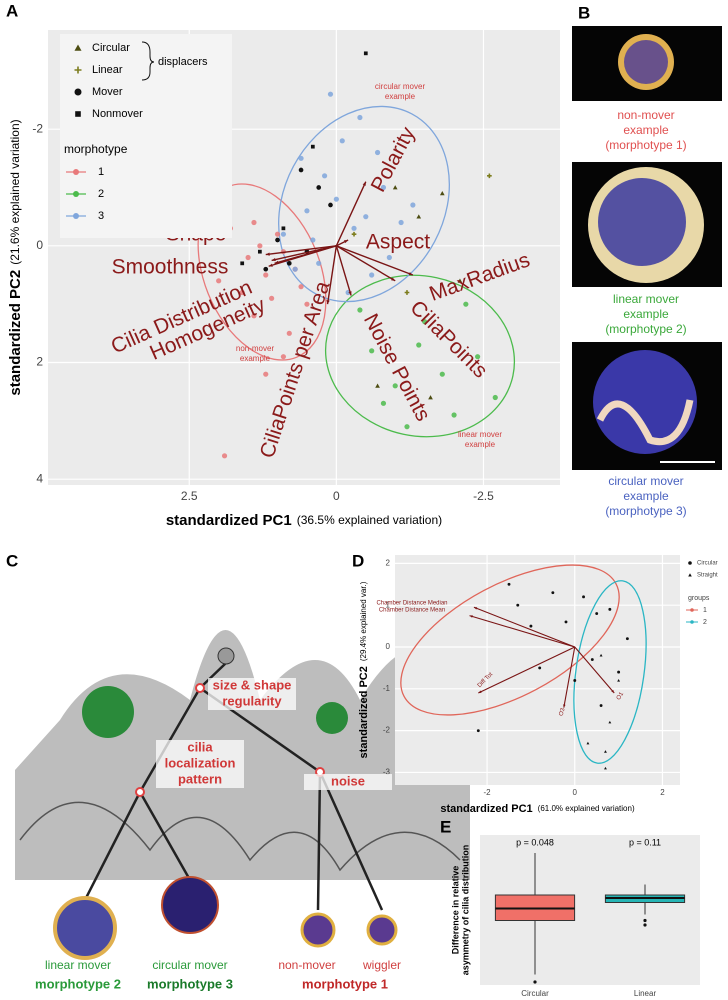 The image size is (728, 1000). Describe the element at coordinates (707, 564) in the screenshot. I see `legend-label: Circular` at that location.